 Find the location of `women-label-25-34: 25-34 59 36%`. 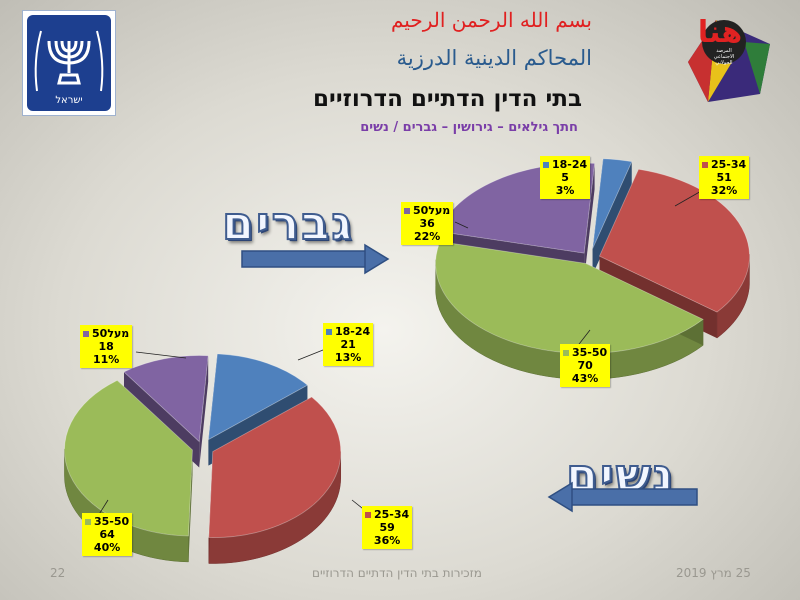

women-label-25-34: 25-34 59 36% is located at coordinates (387, 527).